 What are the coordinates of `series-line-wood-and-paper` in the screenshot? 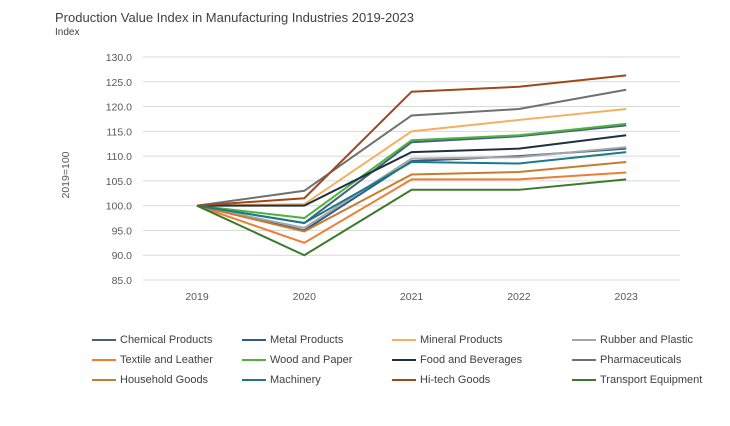 It's located at (411, 171).